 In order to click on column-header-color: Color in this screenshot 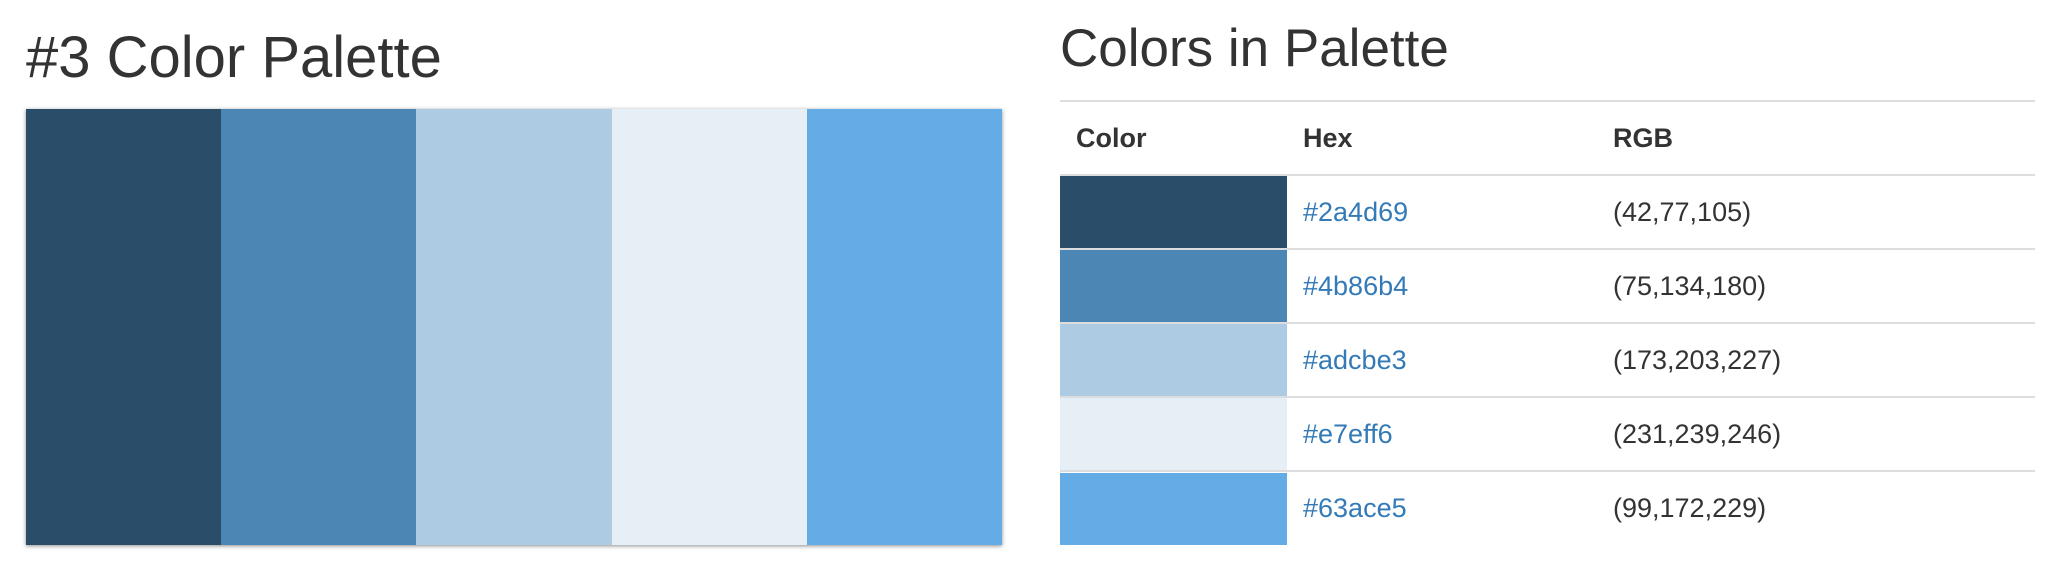, I will do `click(1173, 138)`.